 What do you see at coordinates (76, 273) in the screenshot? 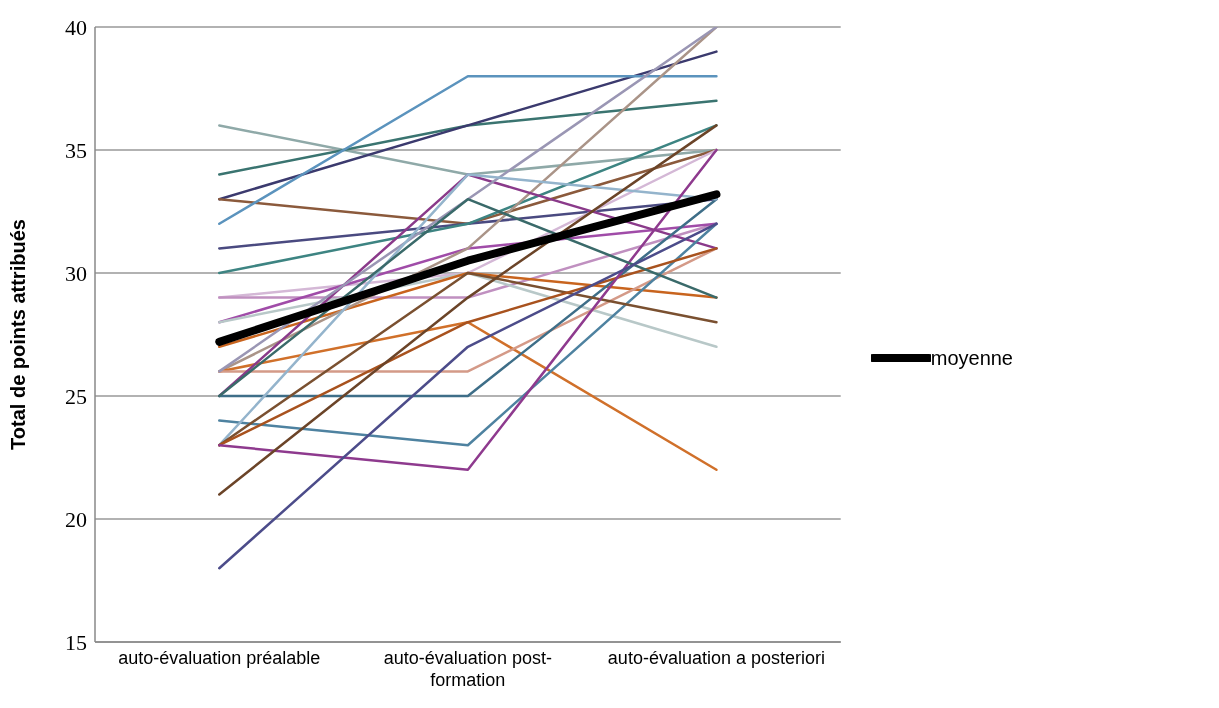
I see `y-tick-label: 30` at bounding box center [76, 273].